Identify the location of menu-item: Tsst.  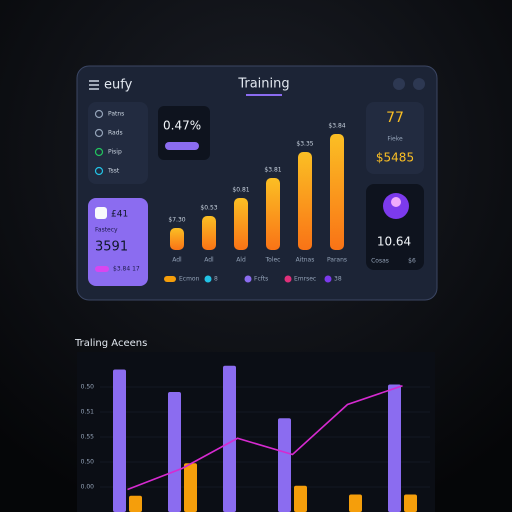
(107, 171).